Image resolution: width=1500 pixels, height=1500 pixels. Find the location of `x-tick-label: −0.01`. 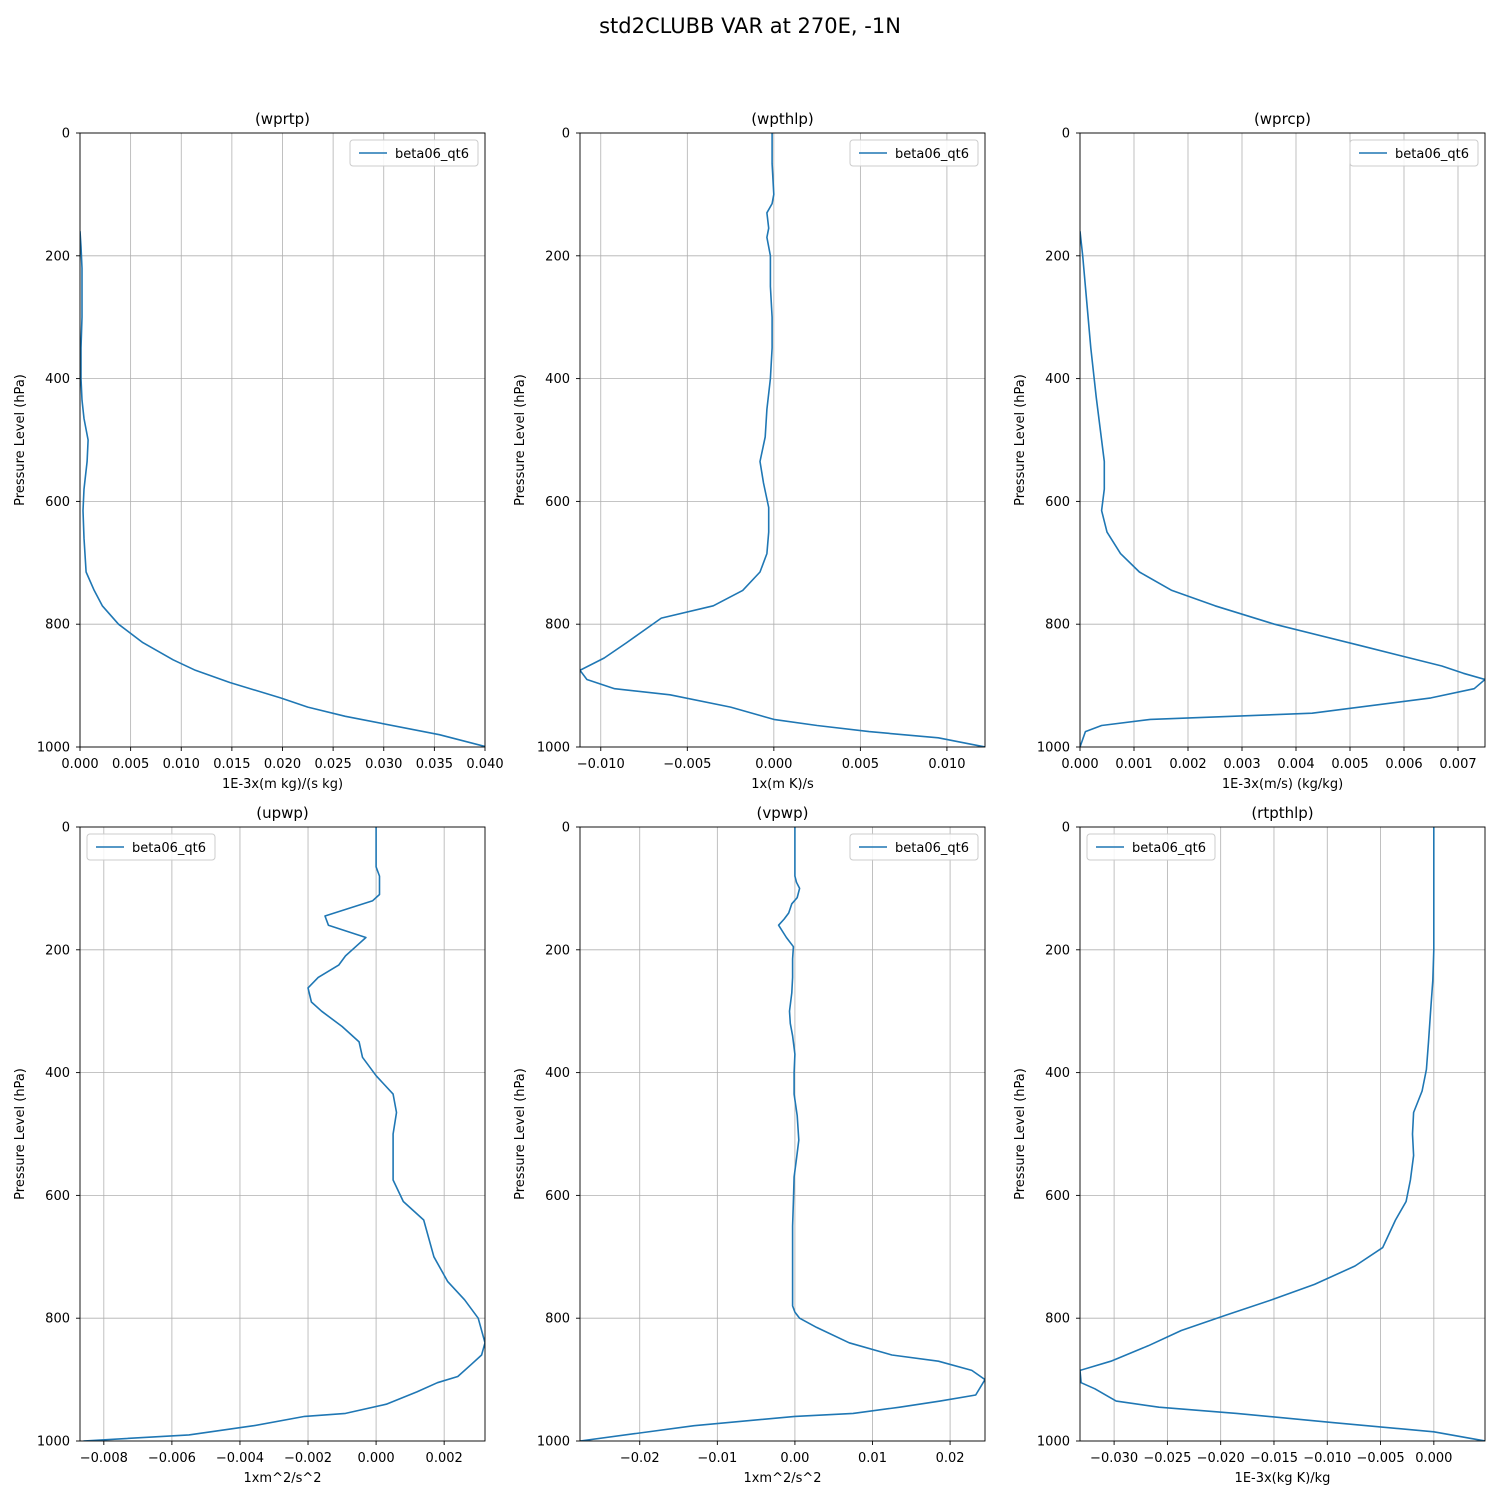

x-tick-label: −0.01 is located at coordinates (717, 1458).